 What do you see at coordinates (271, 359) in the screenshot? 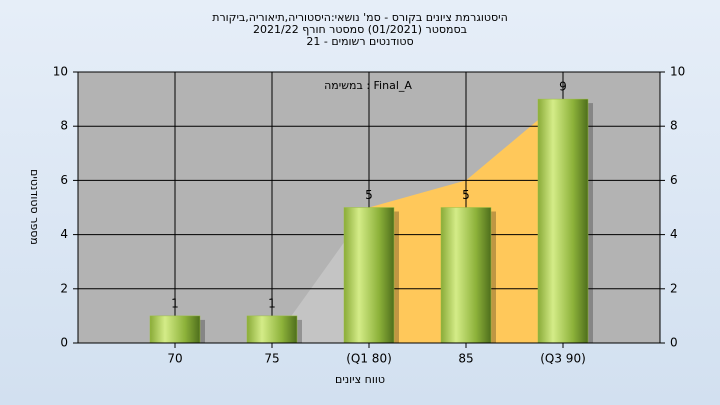
I see `x-tick-label: 75` at bounding box center [271, 359].